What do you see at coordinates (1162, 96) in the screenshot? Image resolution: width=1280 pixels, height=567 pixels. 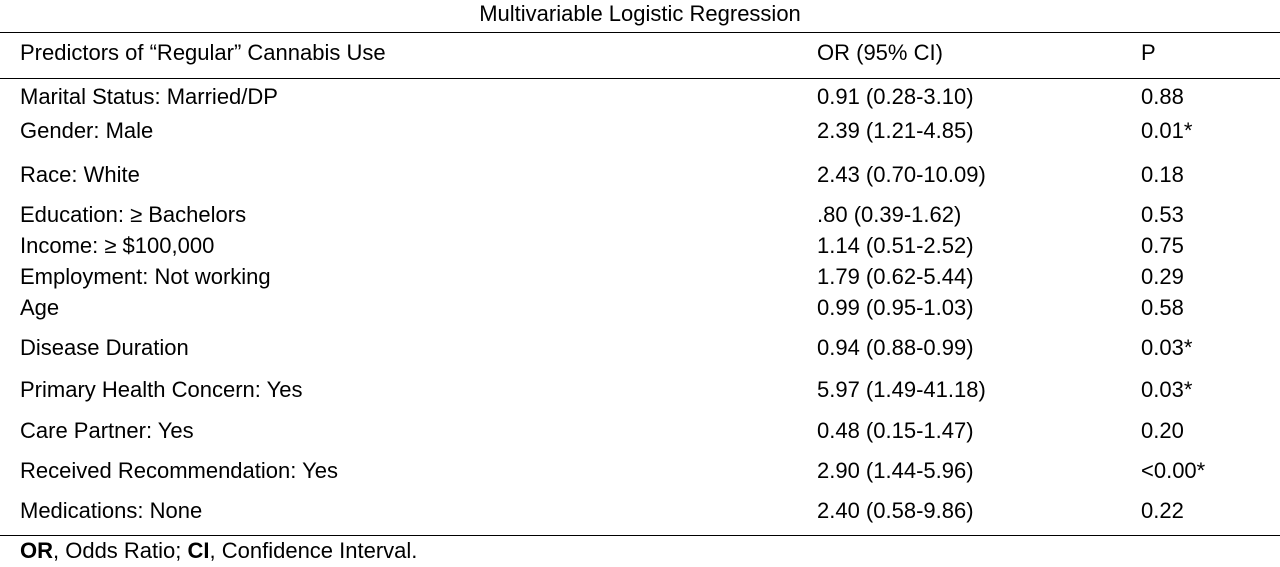 I see `cell-p-value: 0.88` at bounding box center [1162, 96].